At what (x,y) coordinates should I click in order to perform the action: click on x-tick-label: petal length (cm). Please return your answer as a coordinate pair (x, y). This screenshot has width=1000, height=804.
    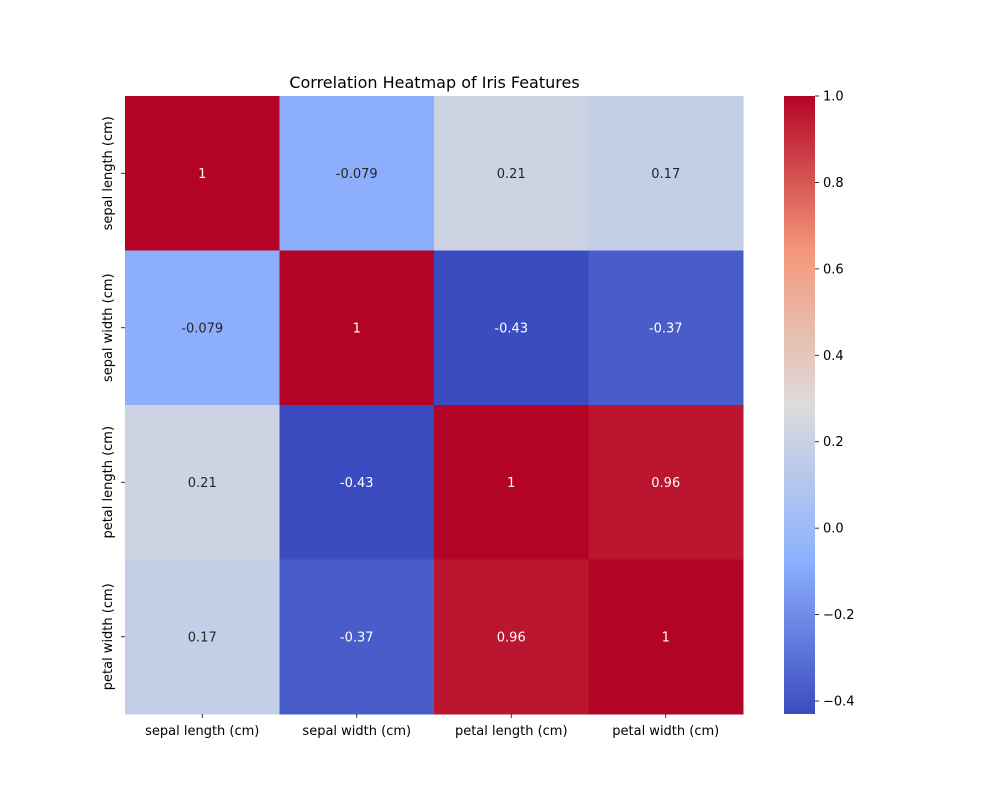
    Looking at the image, I should click on (511, 731).